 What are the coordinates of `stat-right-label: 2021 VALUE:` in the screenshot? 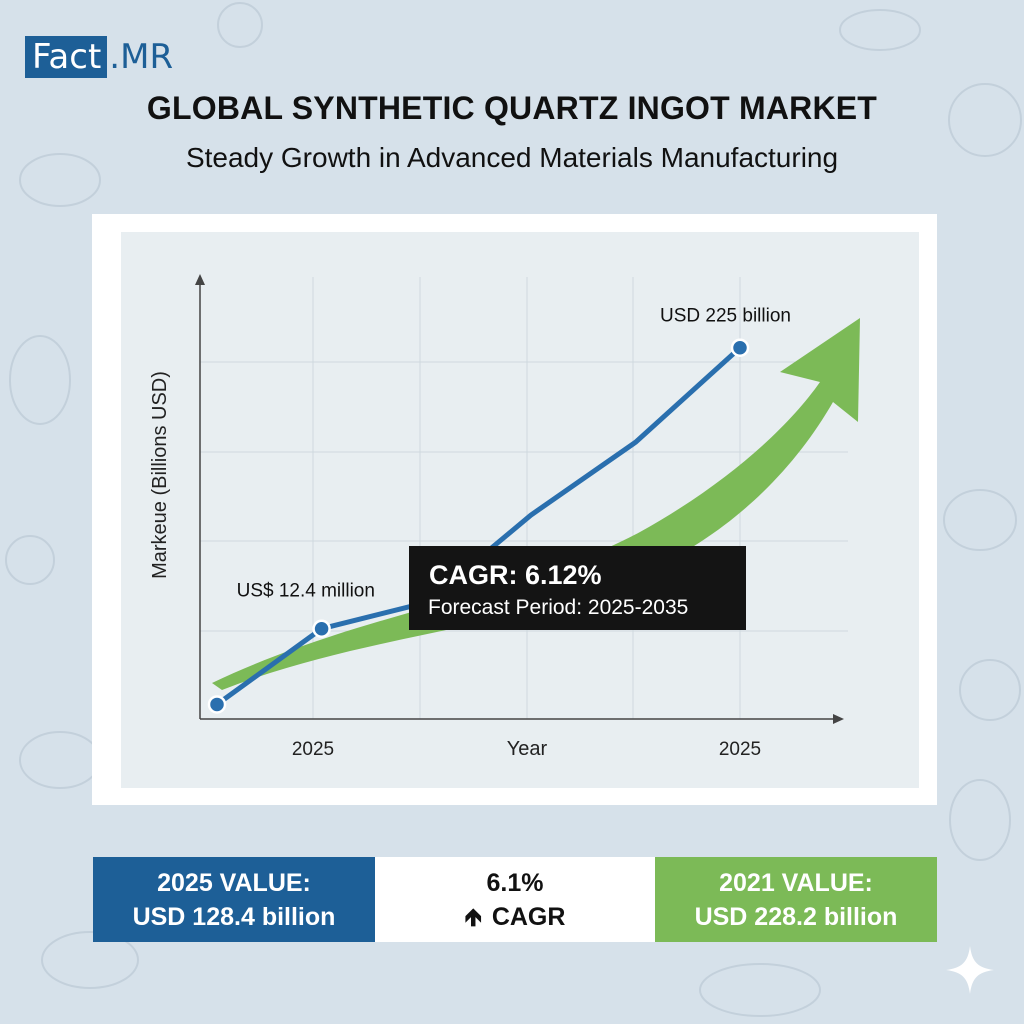 It's located at (796, 883).